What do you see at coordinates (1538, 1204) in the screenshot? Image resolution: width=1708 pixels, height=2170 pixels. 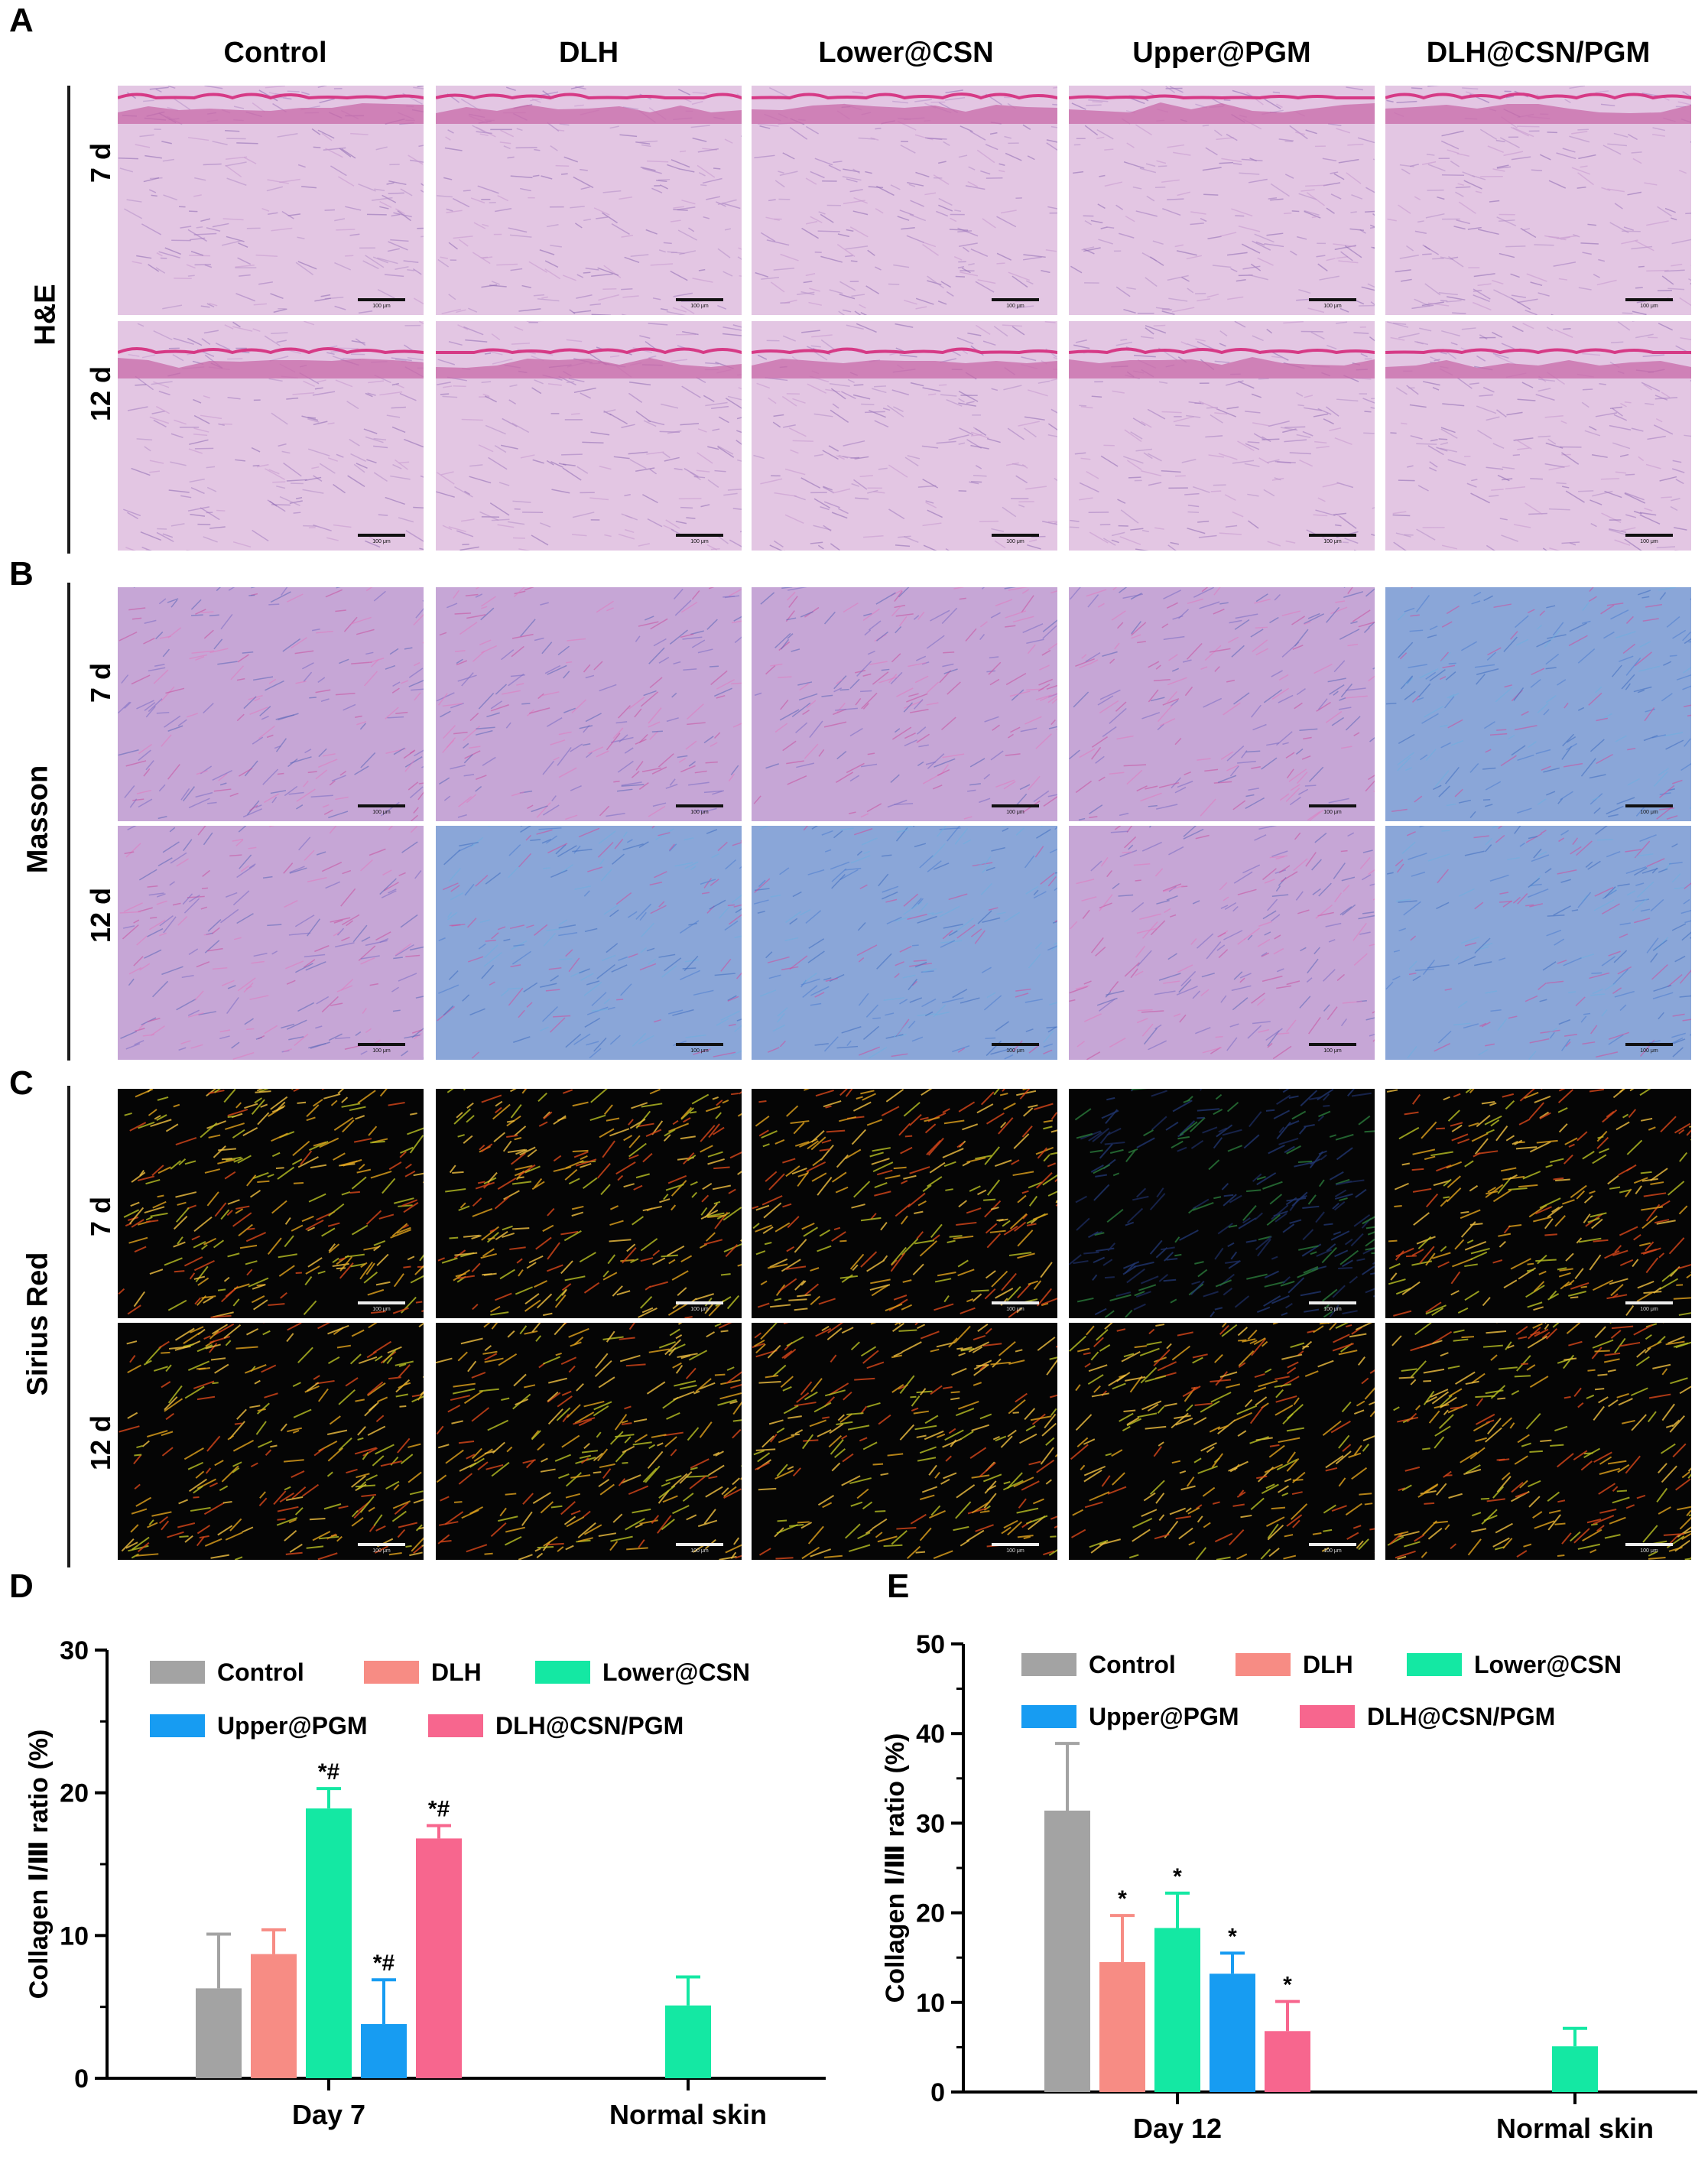 I see `micrograph-sirius-7d-dlh-csn-pgm: 100 μm` at bounding box center [1538, 1204].